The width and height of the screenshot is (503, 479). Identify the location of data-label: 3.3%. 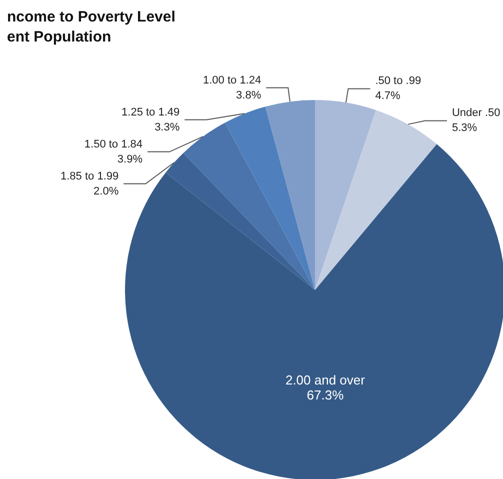
(167, 127).